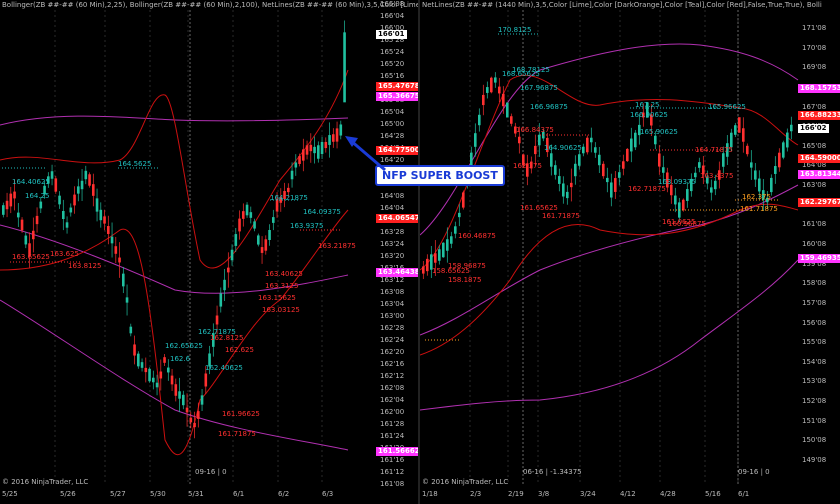 Image resolution: width=840 pixels, height=504 pixels. What do you see at coordinates (814, 165) in the screenshot?
I see `y-tick-label: 164'08` at bounding box center [814, 165].